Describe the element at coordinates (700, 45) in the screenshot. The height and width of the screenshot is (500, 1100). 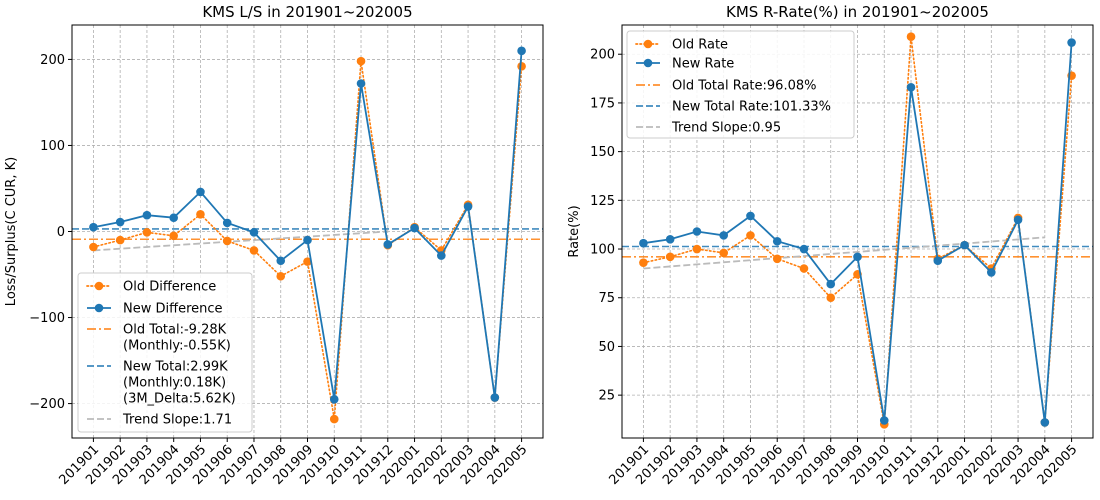
I see `legend-item-old-series-label: Old Rate` at that location.